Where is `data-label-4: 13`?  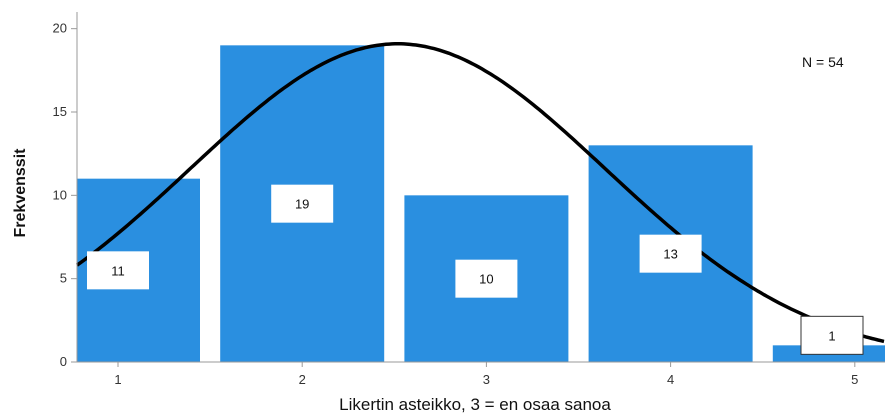 data-label-4: 13 is located at coordinates (670, 254).